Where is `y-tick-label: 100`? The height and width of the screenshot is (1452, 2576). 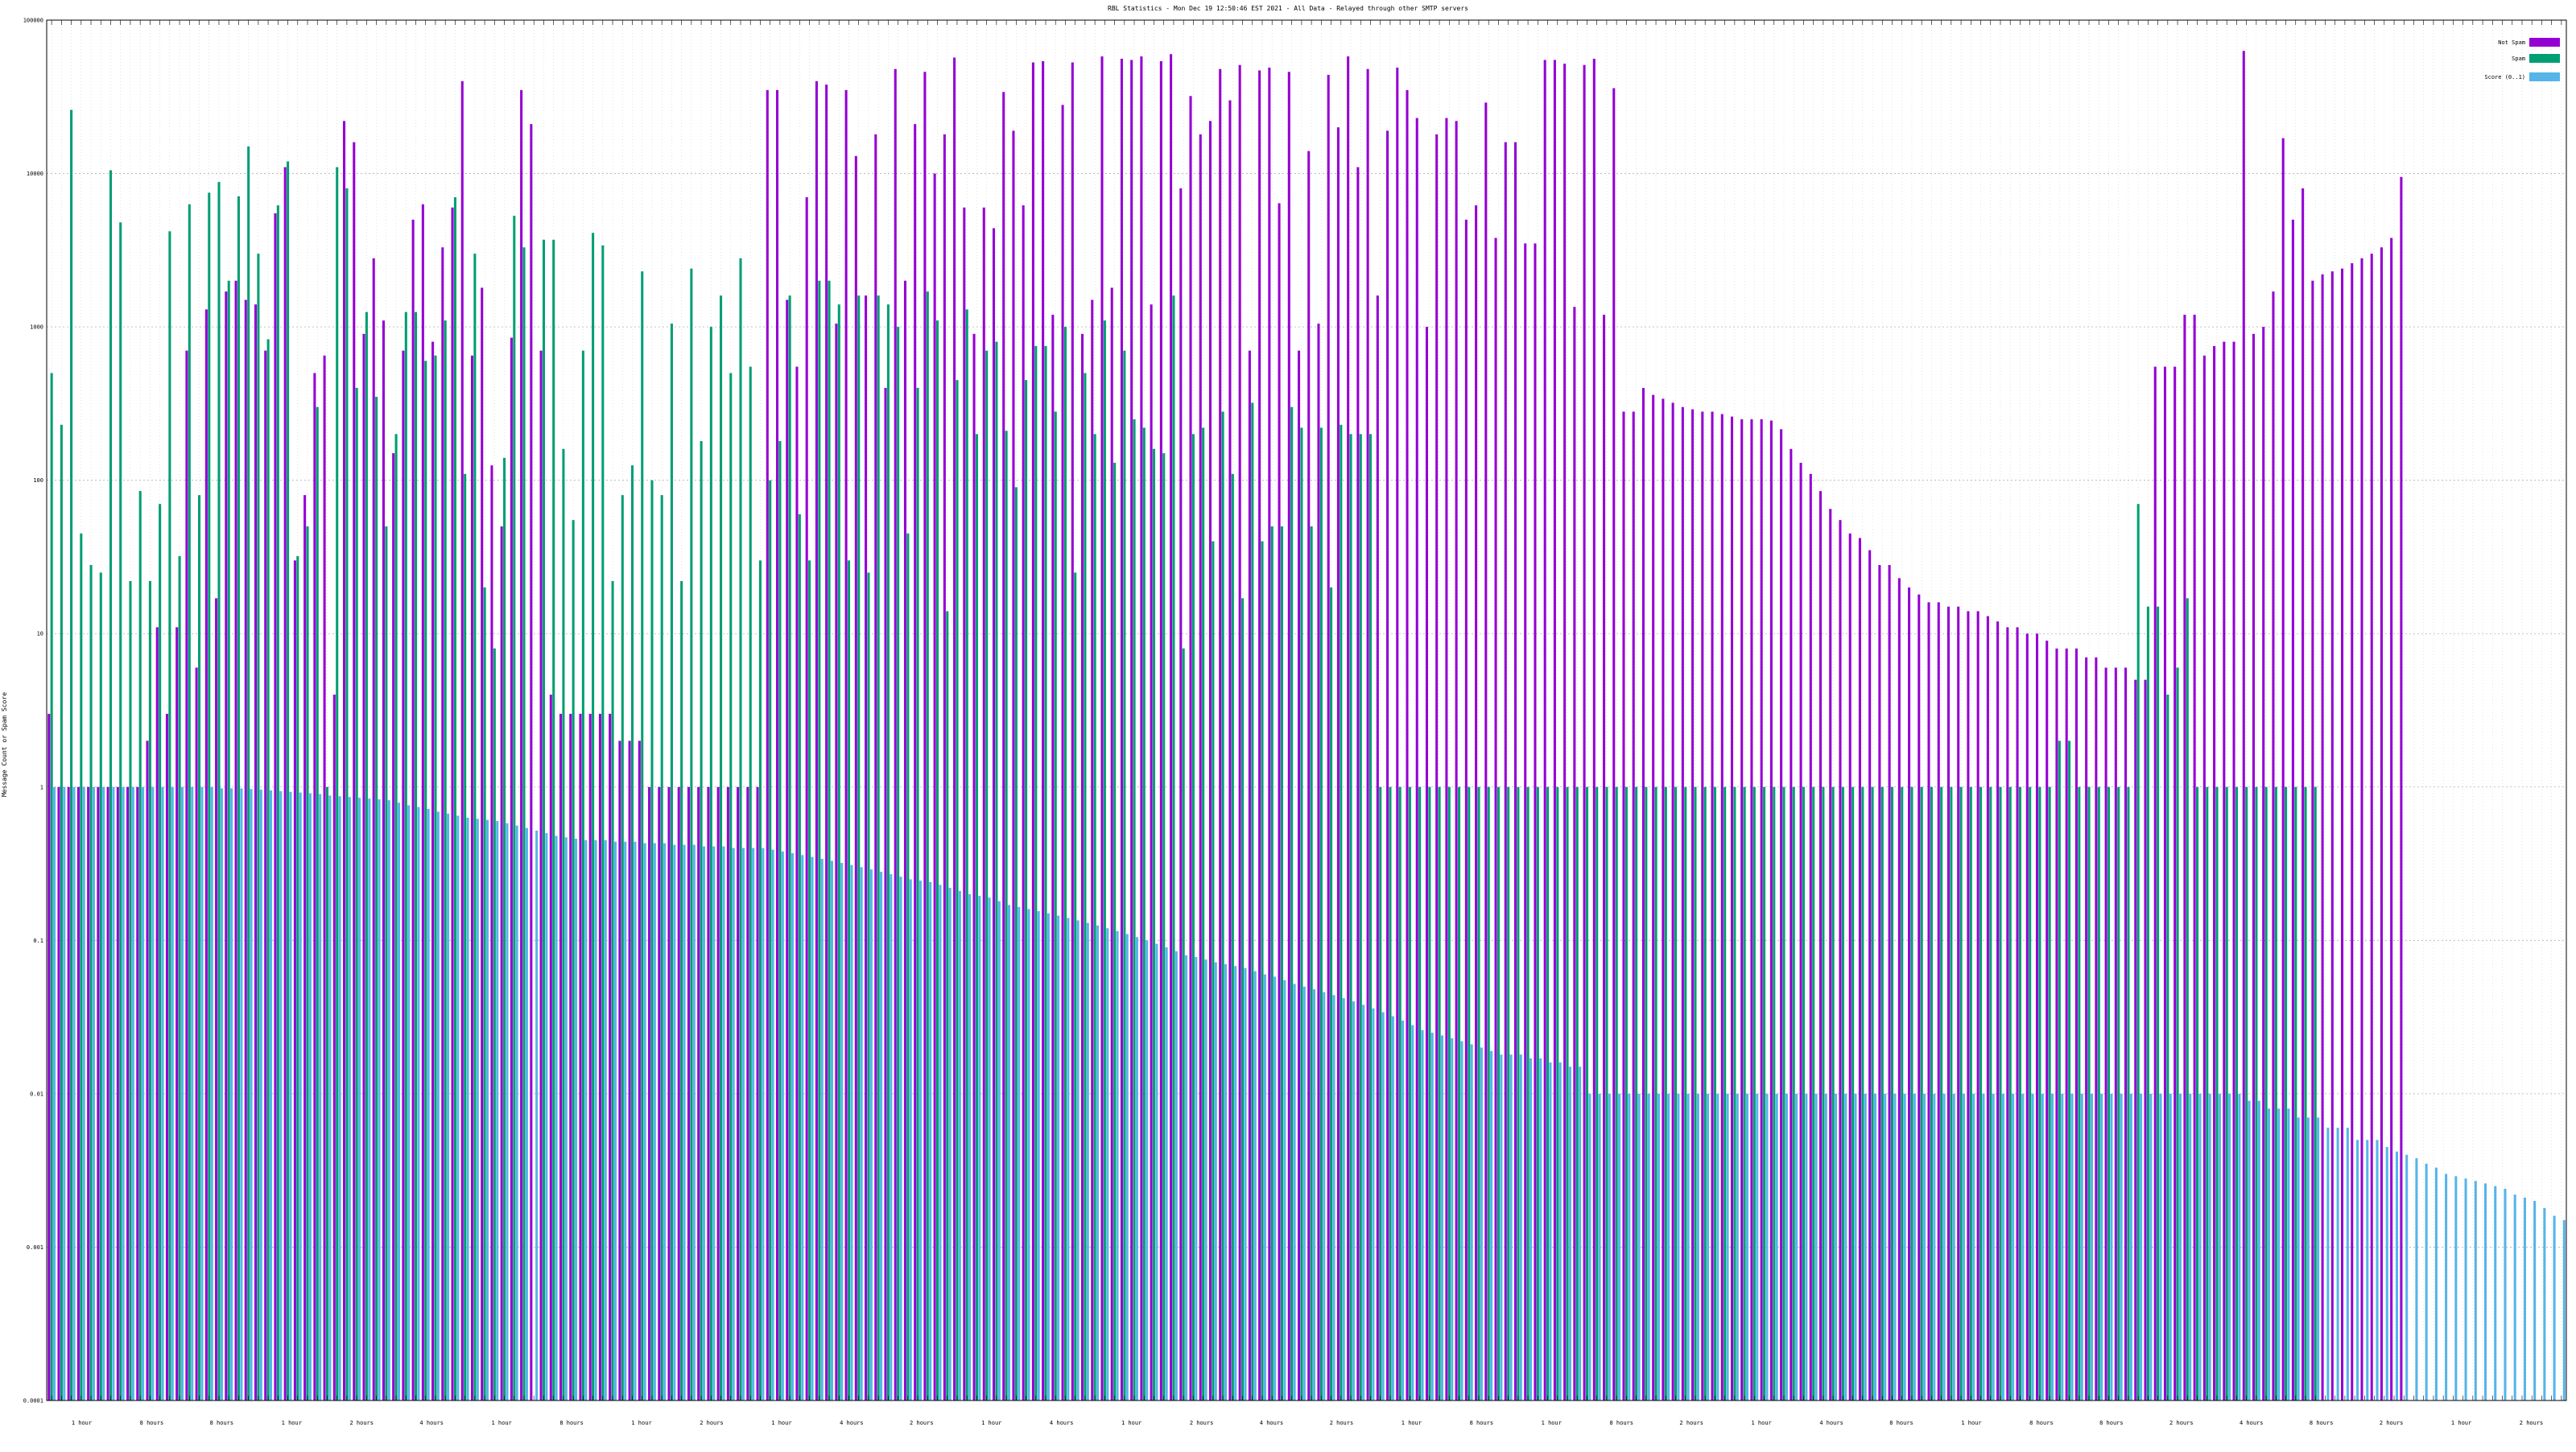 y-tick-label: 100 is located at coordinates (38, 481).